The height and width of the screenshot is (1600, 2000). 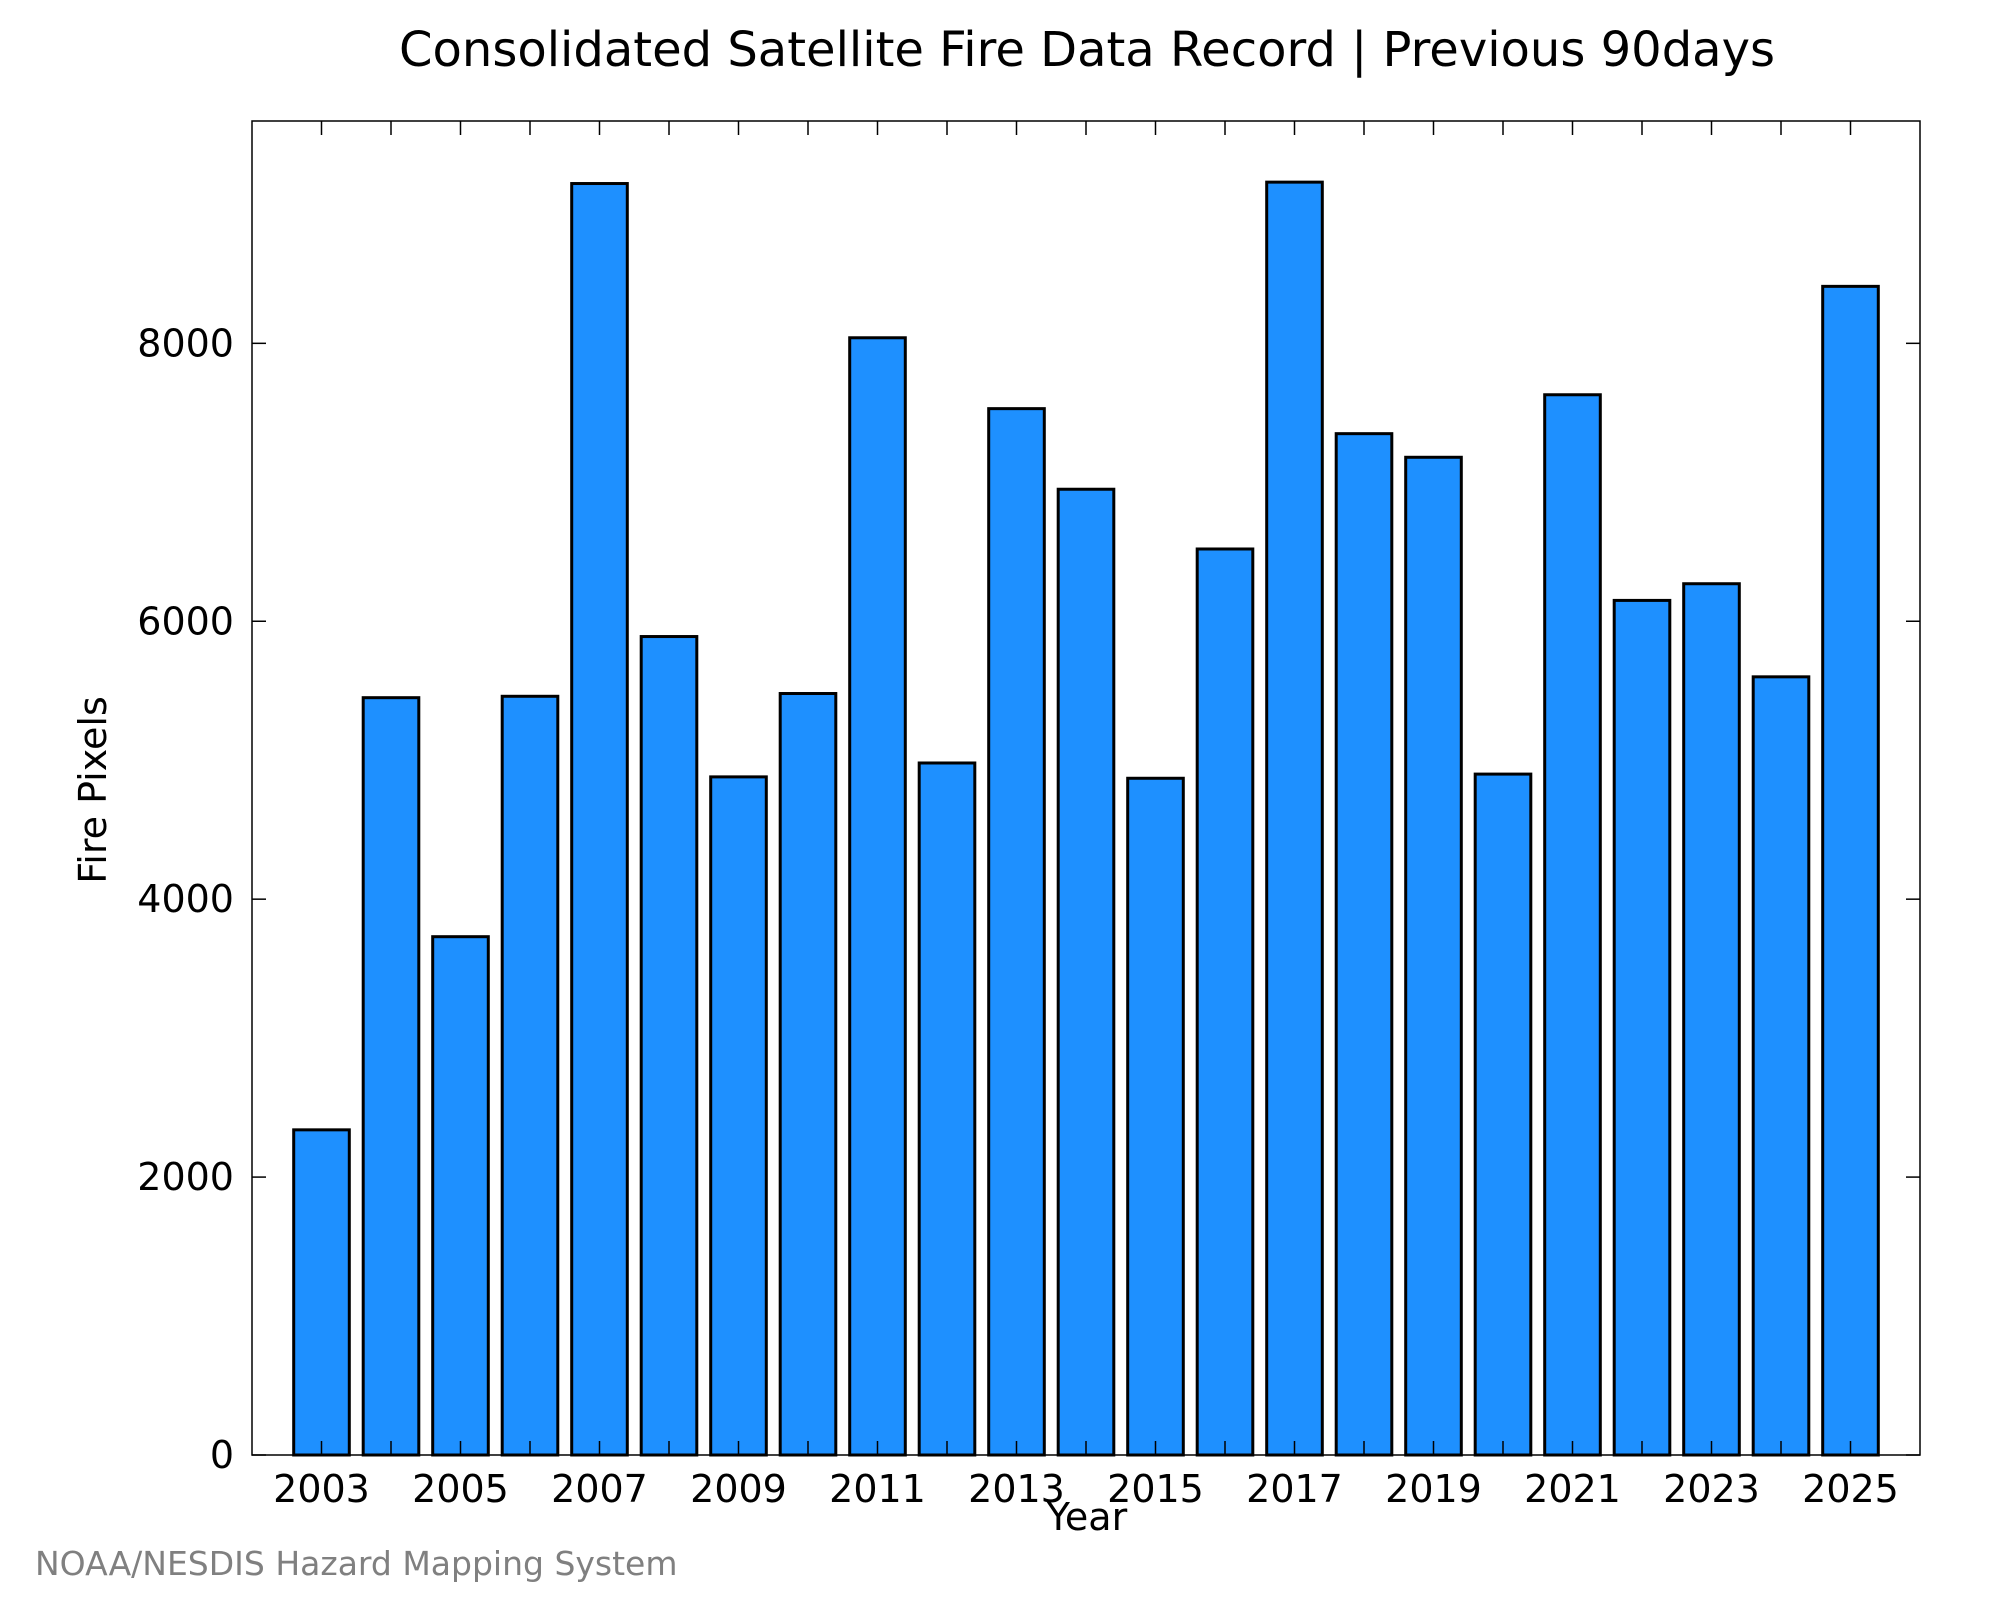 What do you see at coordinates (1294, 1489) in the screenshot?
I see `x-tick-label: 2017` at bounding box center [1294, 1489].